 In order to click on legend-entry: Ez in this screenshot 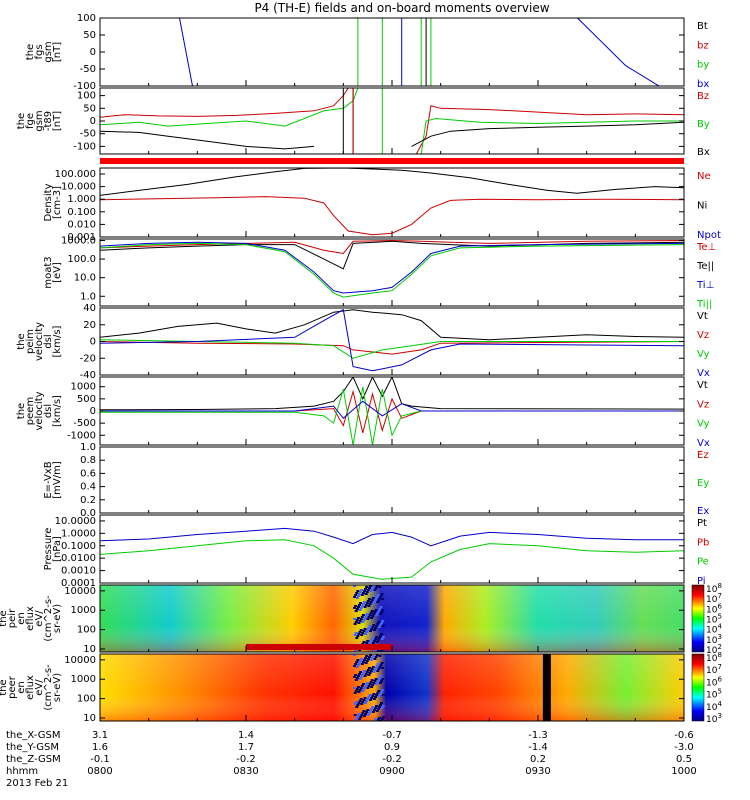, I will do `click(703, 455)`.